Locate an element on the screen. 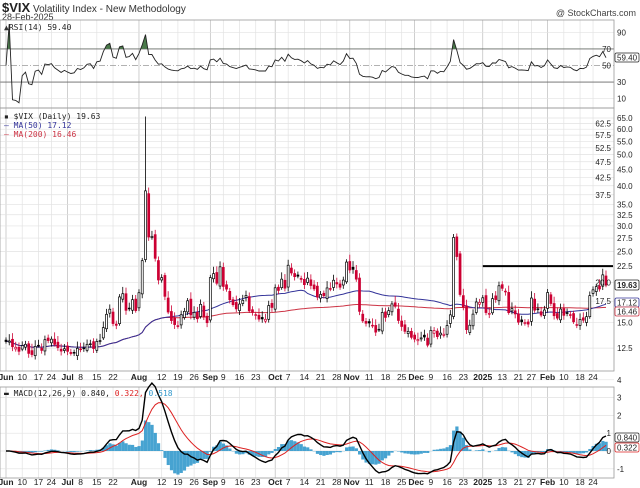 The height and width of the screenshot is (488, 640). date-tick-label: 14 is located at coordinates (305, 377).